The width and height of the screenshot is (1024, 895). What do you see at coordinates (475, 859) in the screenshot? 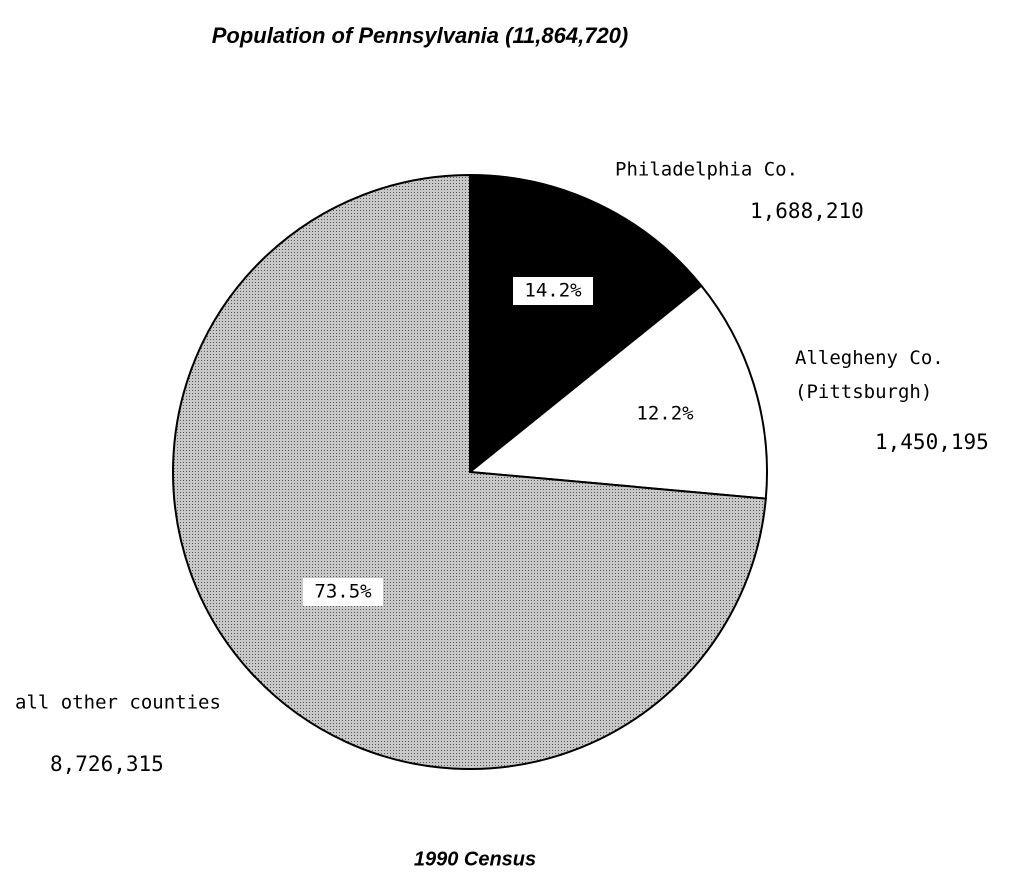
I see `chart-caption: 1990 Census` at bounding box center [475, 859].